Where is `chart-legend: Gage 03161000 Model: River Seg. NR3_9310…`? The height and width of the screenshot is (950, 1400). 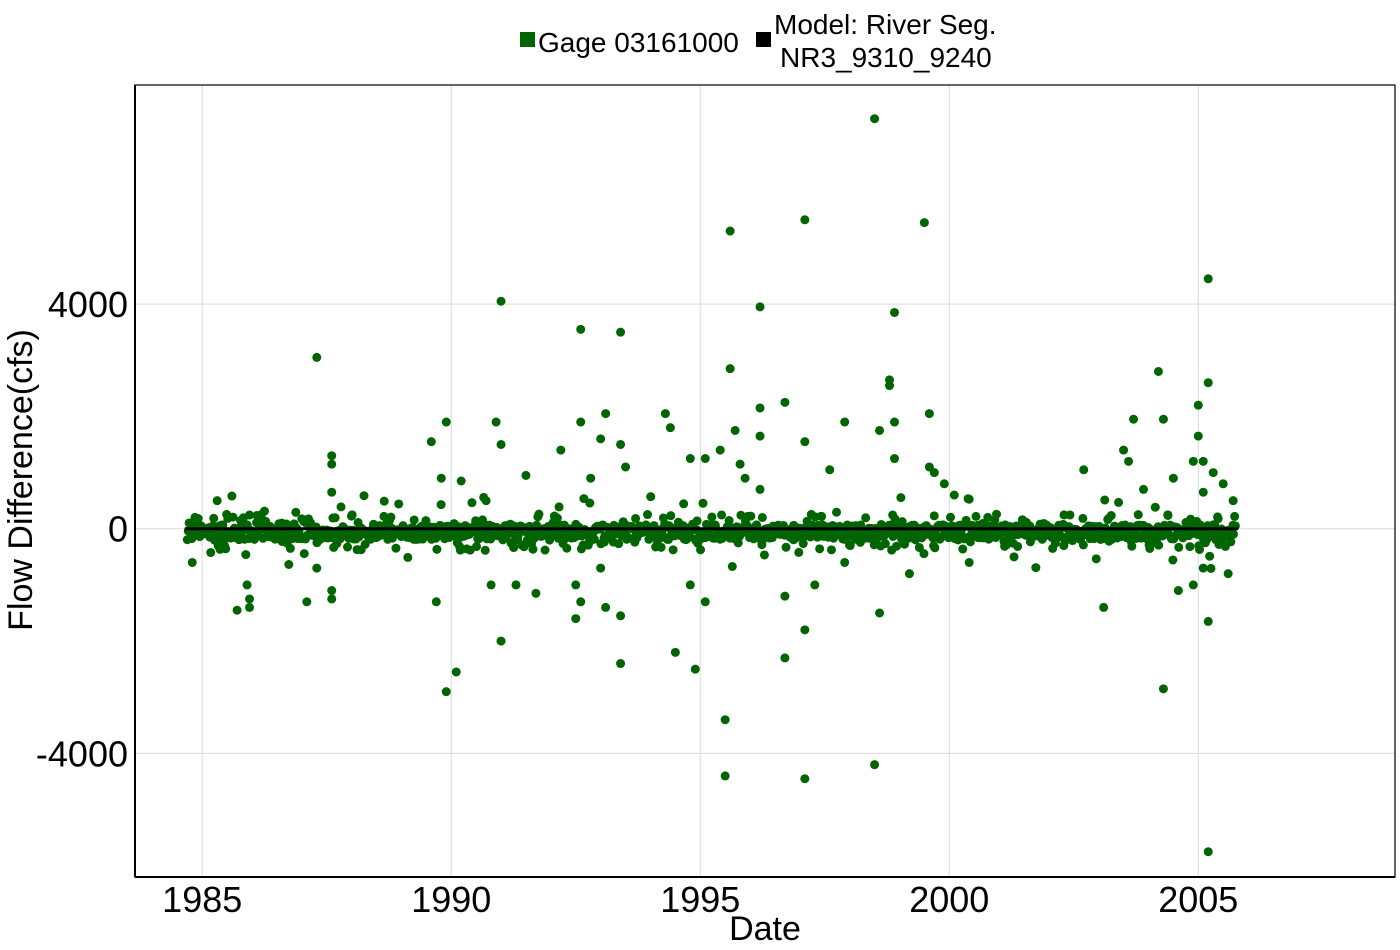 chart-legend: Gage 03161000 Model: River Seg. NR3_9310… is located at coordinates (758, 41).